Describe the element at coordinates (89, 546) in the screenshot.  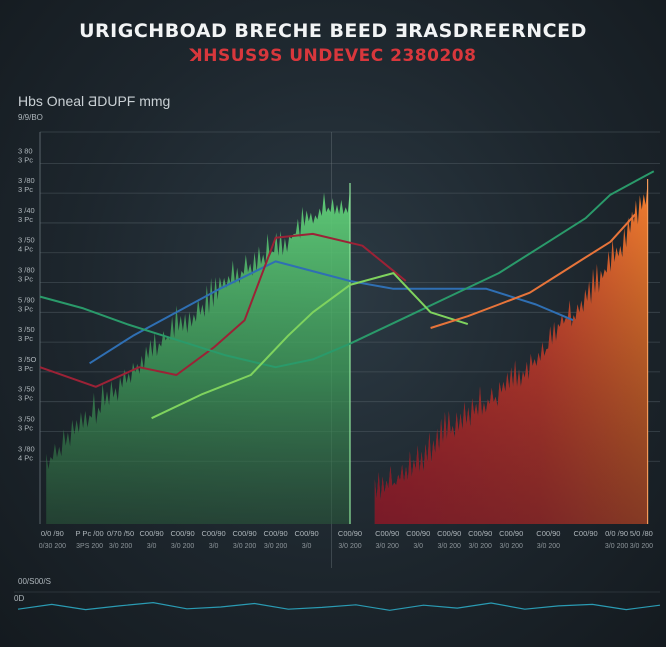
I see `x-tick-label: 3PS 200` at that location.